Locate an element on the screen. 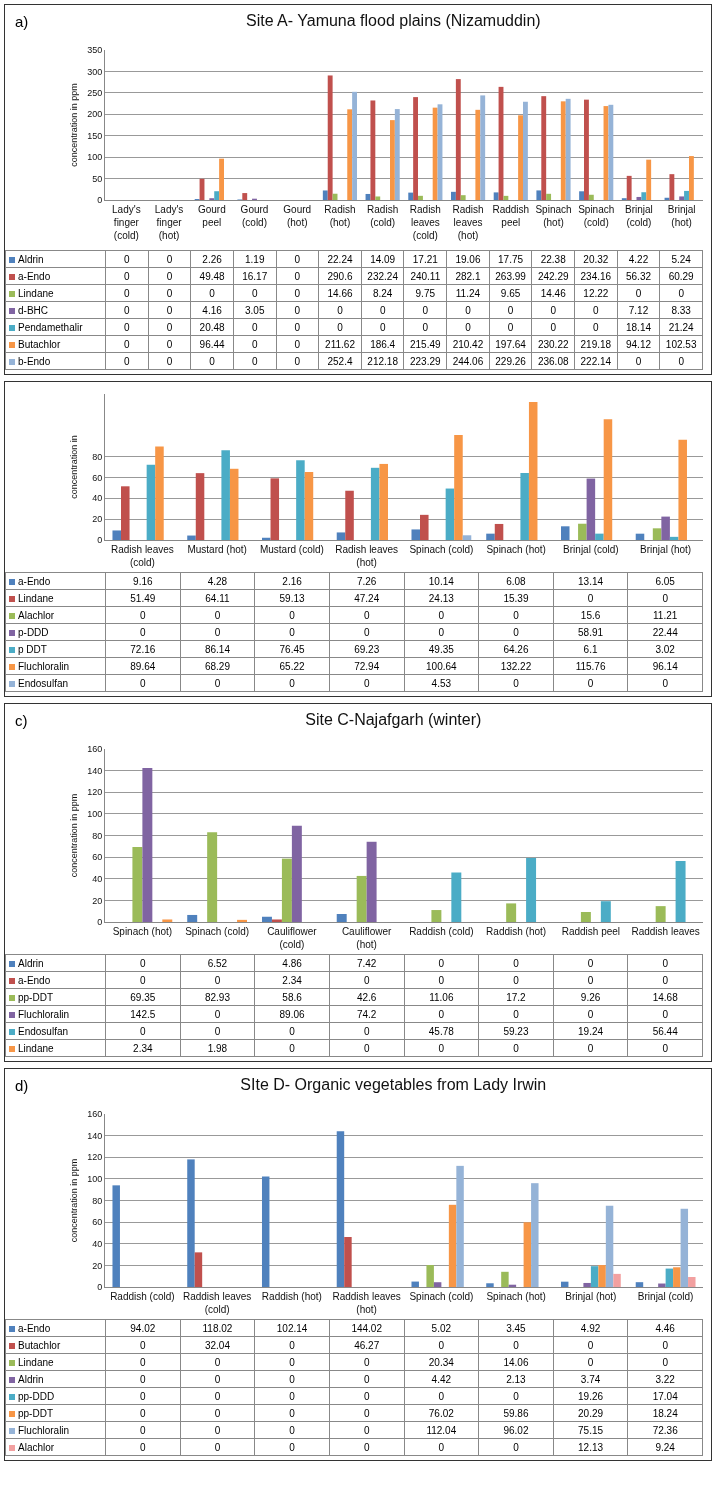 The height and width of the screenshot is (1496, 716). x-tick-label: Radish leaves (cold) is located at coordinates (425, 222).